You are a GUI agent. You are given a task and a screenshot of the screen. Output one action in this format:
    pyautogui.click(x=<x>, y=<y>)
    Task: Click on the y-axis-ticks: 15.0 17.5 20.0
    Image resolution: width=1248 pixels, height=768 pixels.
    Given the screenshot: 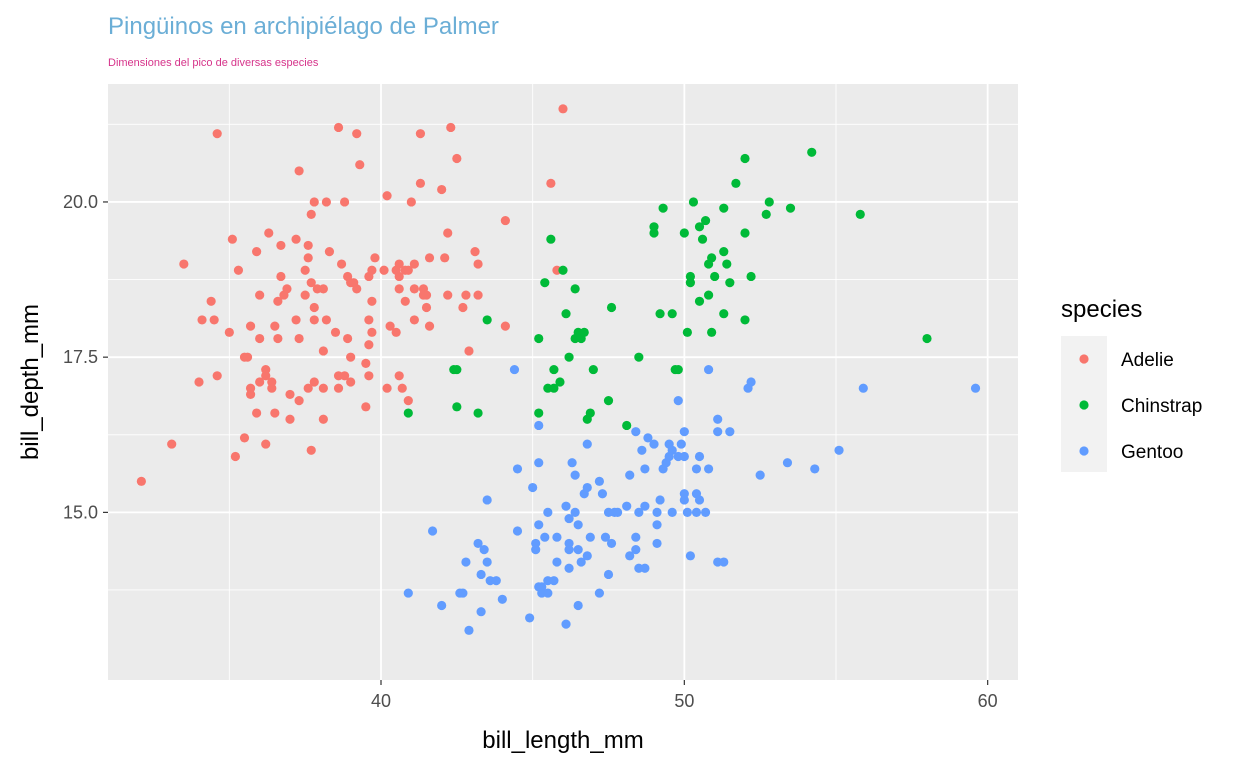 What is the action you would take?
    pyautogui.click(x=85, y=357)
    